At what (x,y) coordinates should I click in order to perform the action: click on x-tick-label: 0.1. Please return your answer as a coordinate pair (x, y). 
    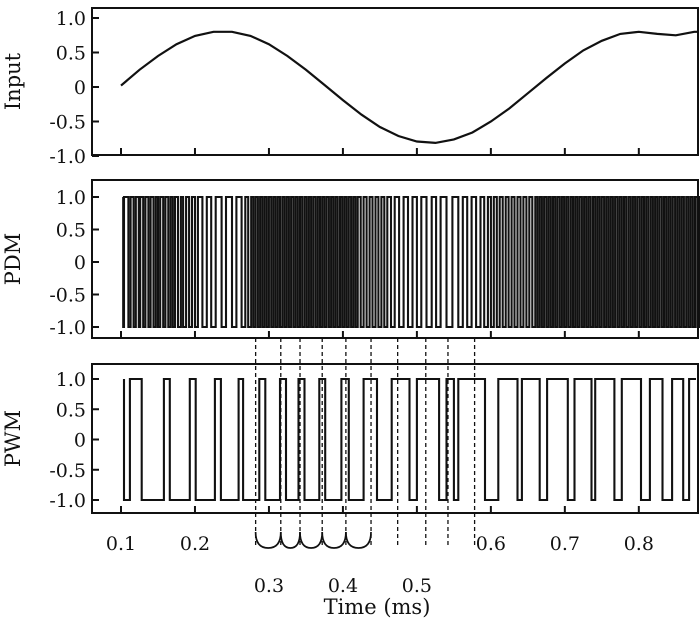
    Looking at the image, I should click on (121, 544).